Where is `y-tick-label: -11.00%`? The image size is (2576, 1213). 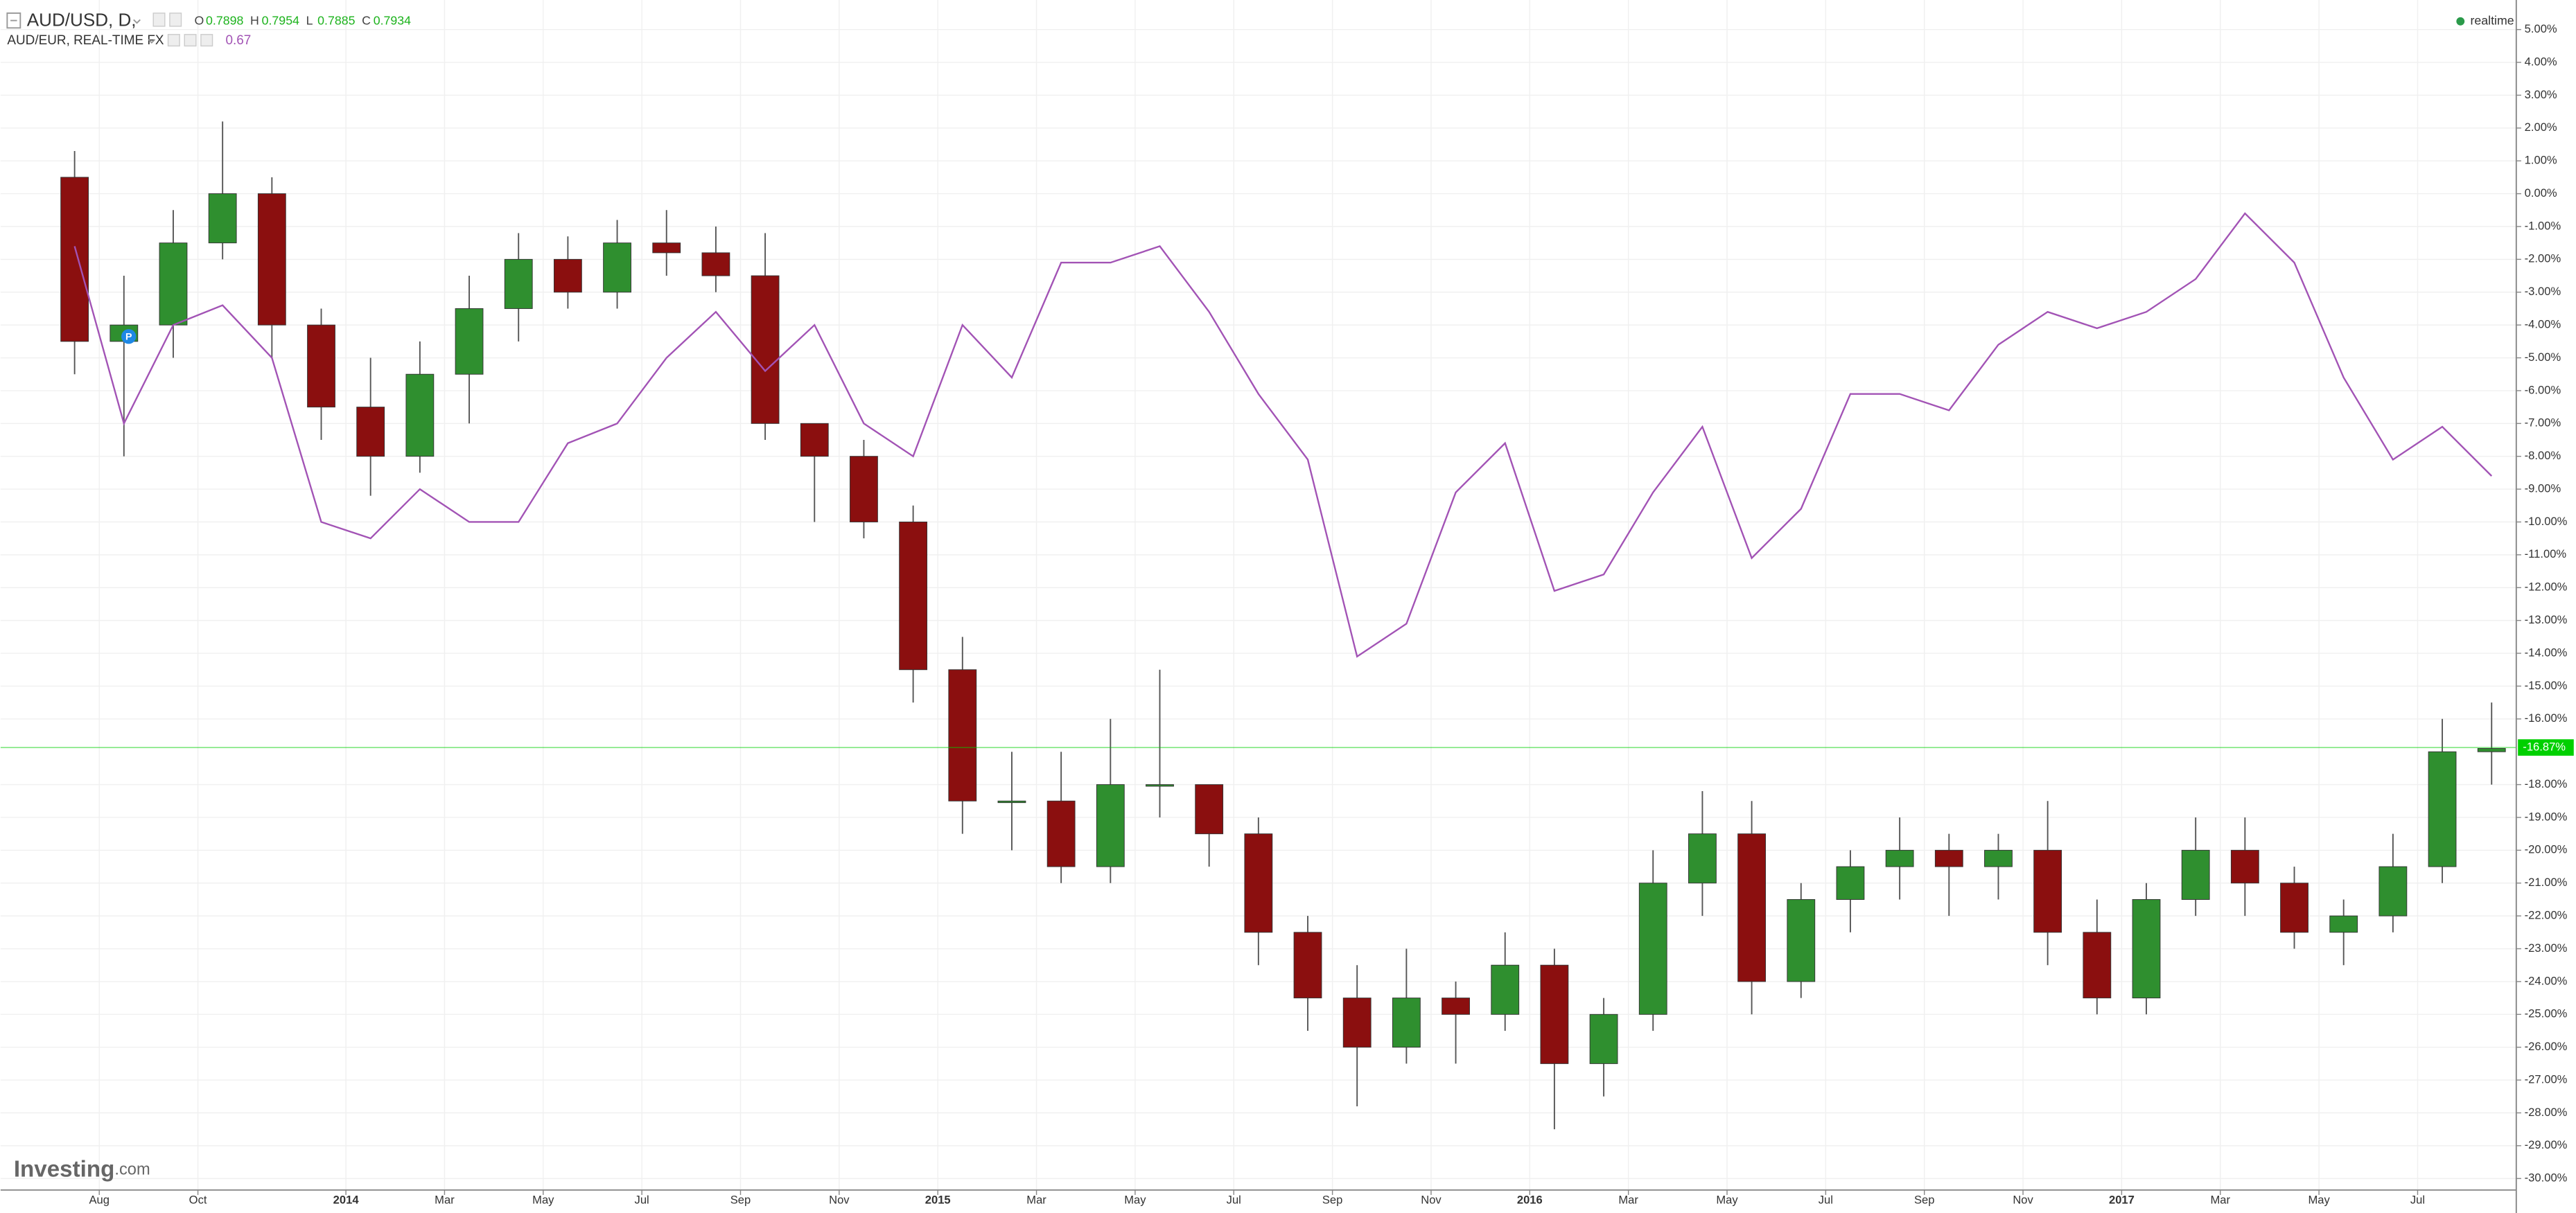
y-tick-label: -11.00% is located at coordinates (2546, 553).